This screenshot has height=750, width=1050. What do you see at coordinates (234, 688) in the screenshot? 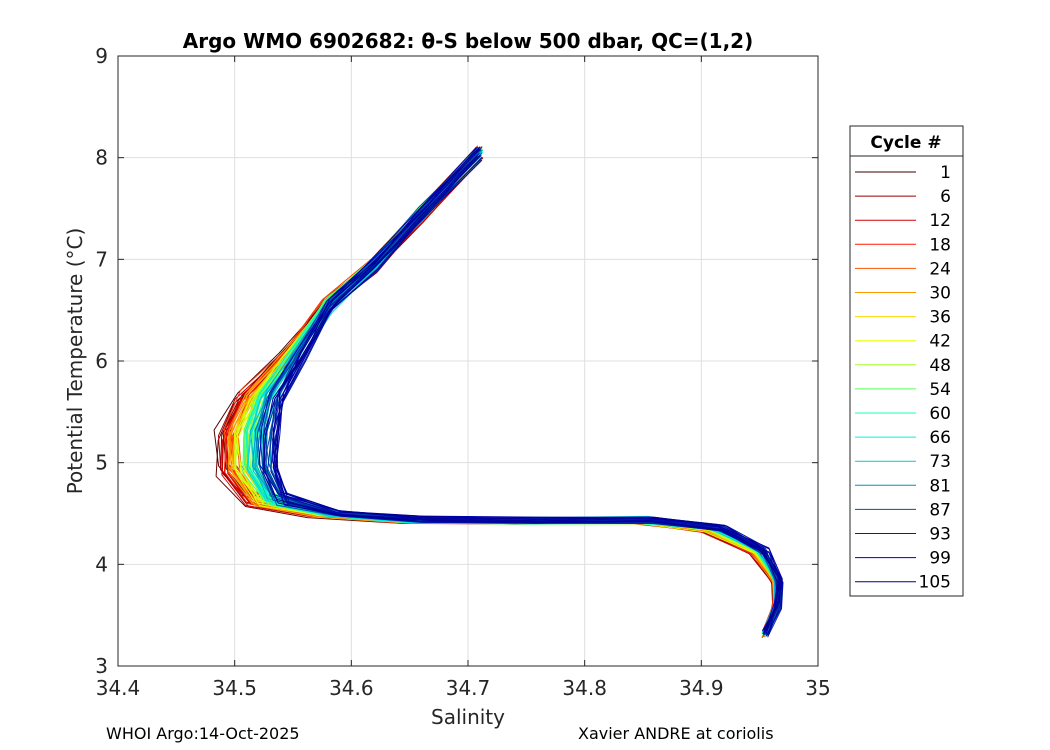
I see `x-tick-label: 34.5` at bounding box center [234, 688].